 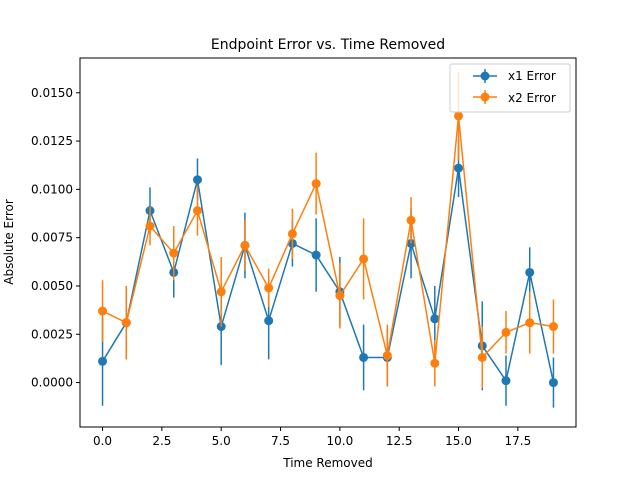 I want to click on legend-entry-x2: x2 Error, so click(x=514, y=97).